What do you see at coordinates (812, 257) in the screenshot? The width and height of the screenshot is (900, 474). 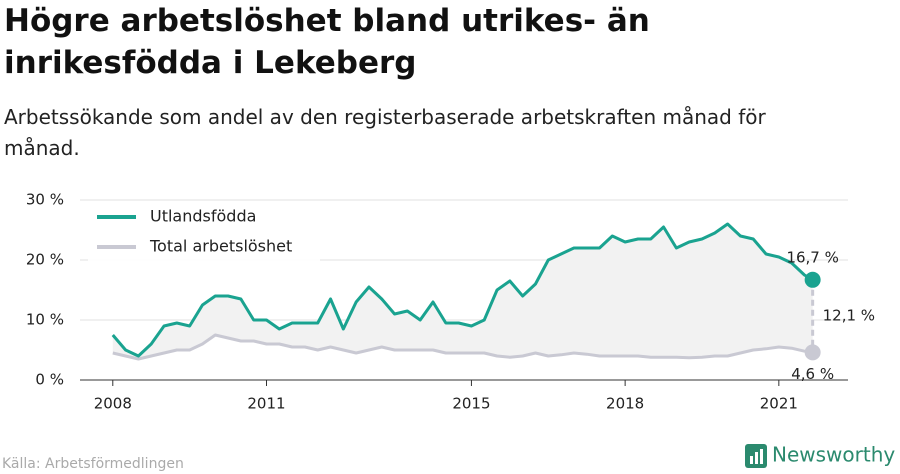 I see `end-label: 16,7 %` at bounding box center [812, 257].